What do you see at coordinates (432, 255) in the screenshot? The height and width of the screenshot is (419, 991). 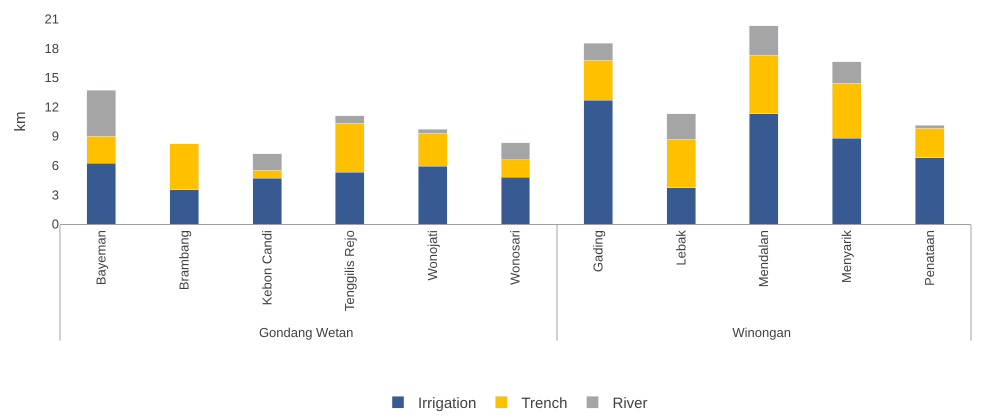 I see `x-tick-label: Wonojati` at bounding box center [432, 255].